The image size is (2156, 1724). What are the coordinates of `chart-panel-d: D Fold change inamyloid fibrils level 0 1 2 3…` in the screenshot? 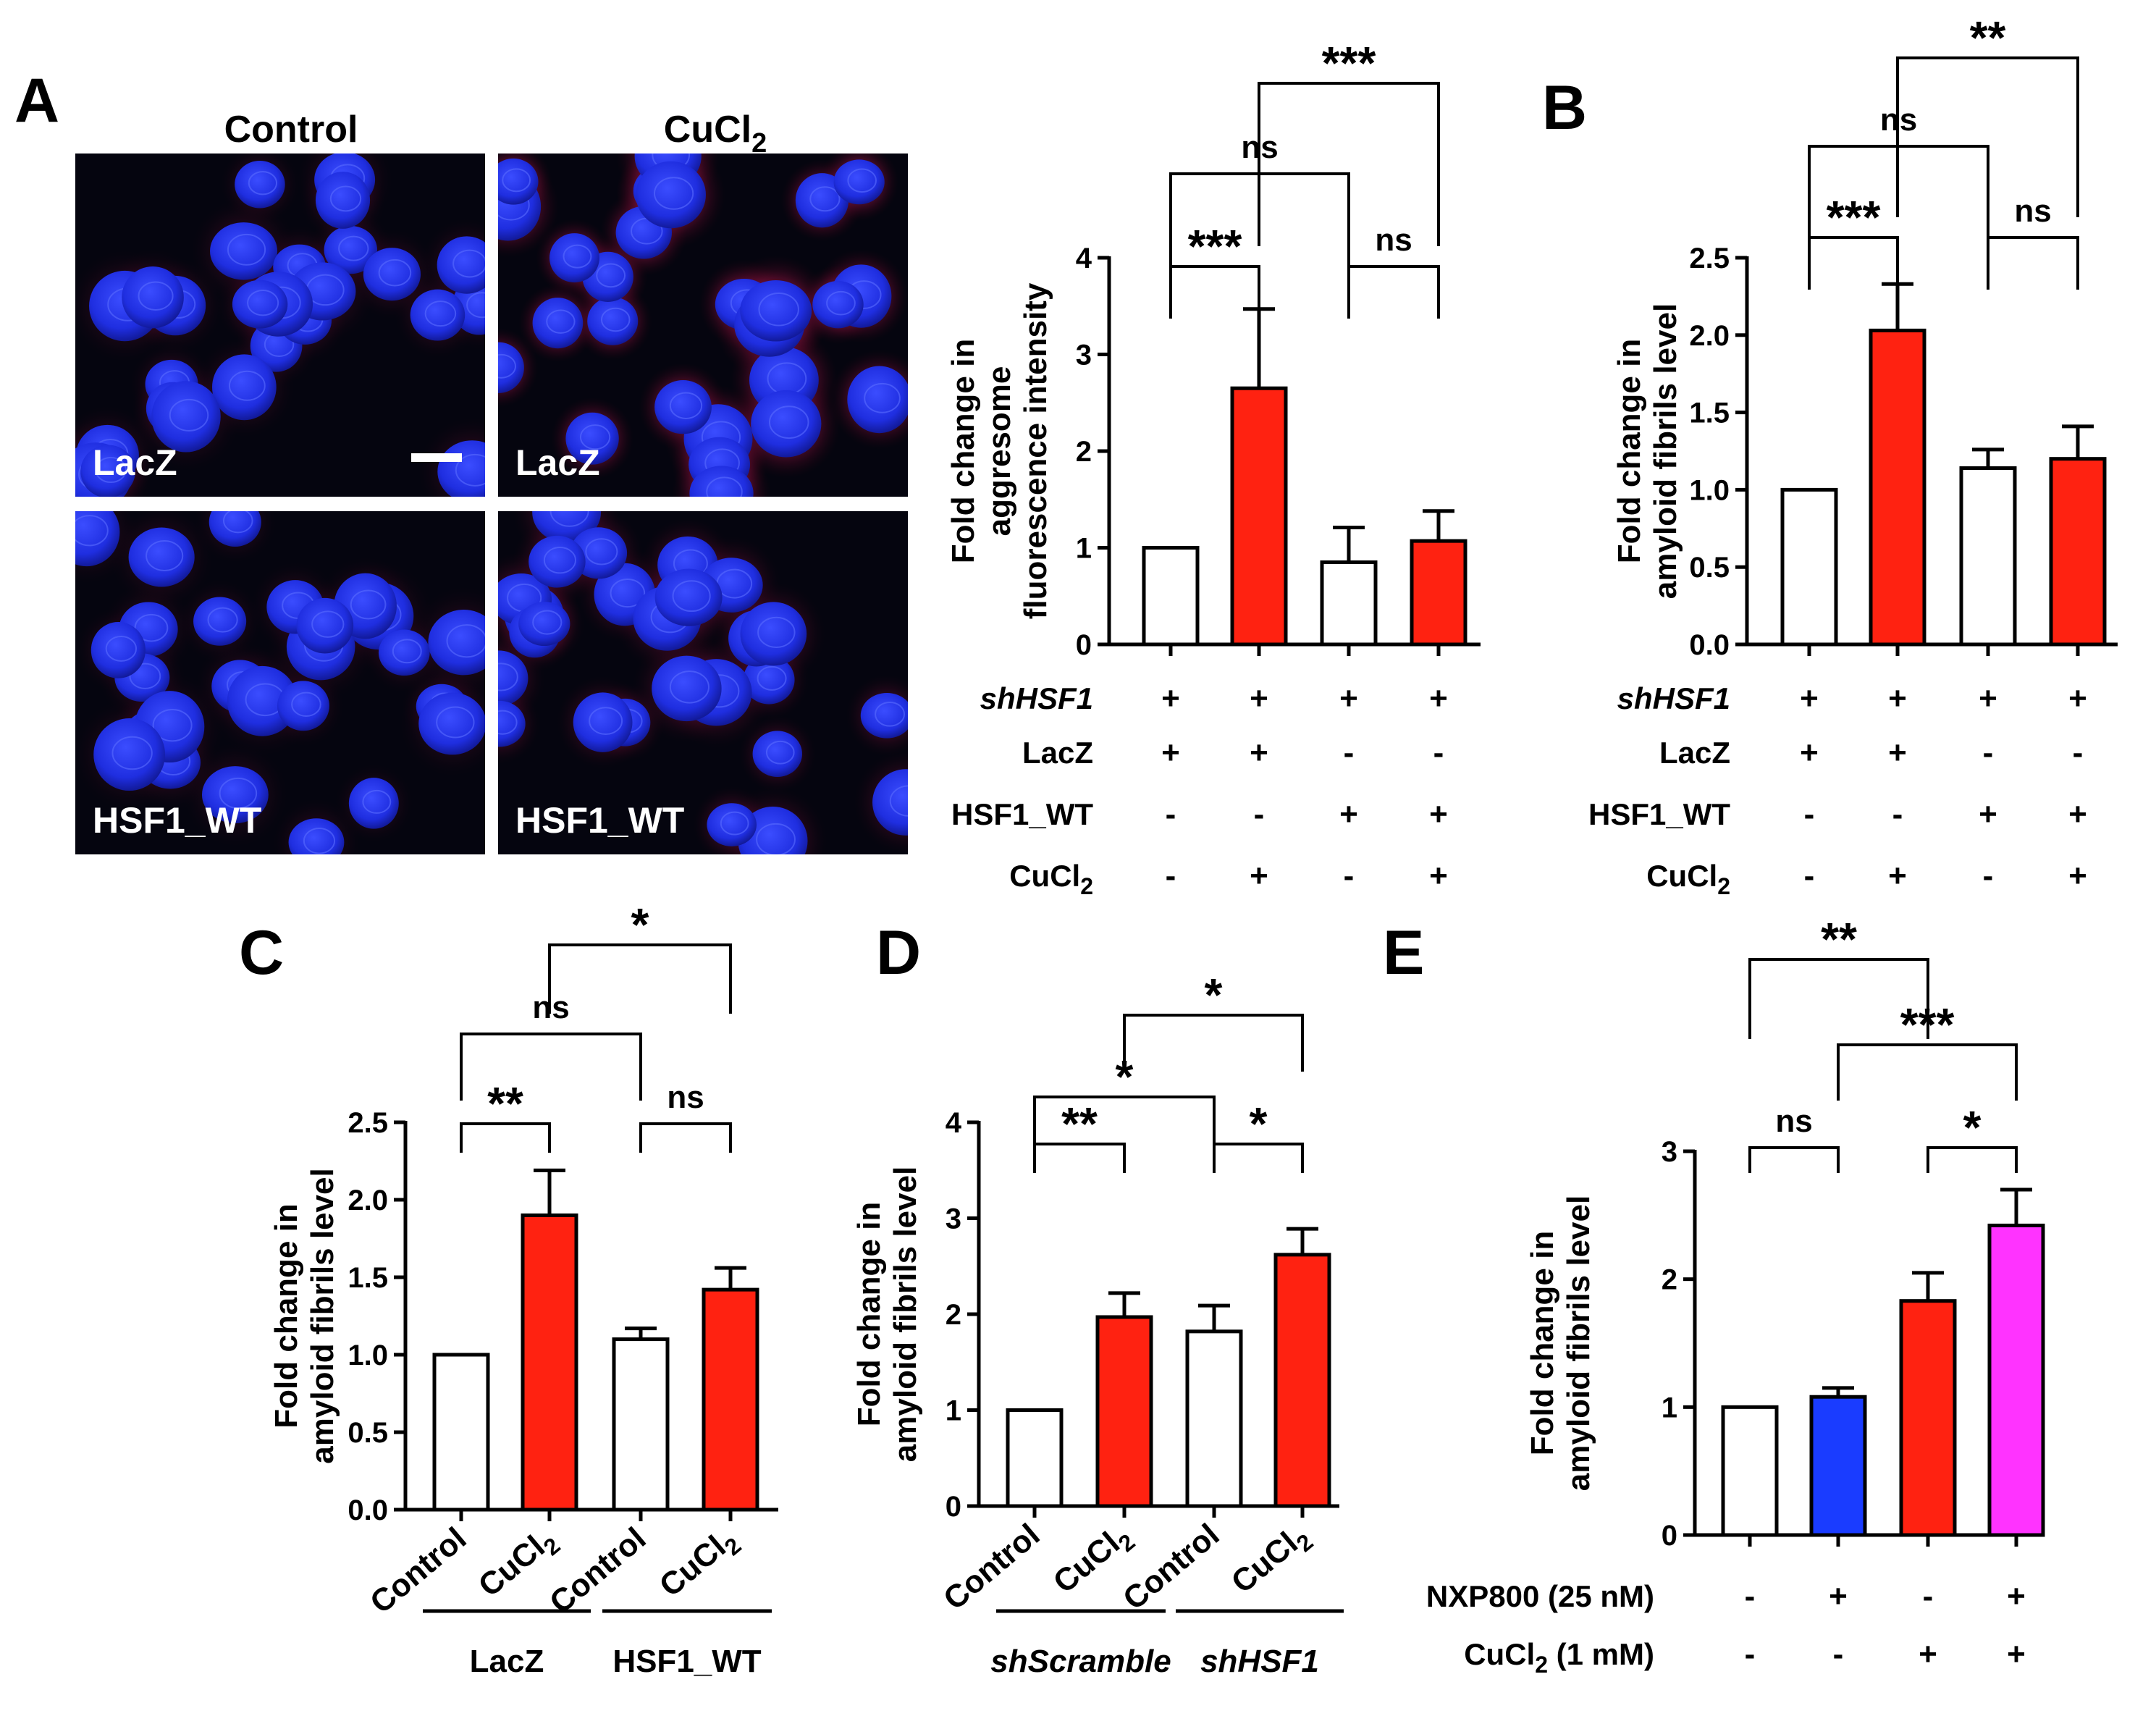 It's located at (1097, 1298).